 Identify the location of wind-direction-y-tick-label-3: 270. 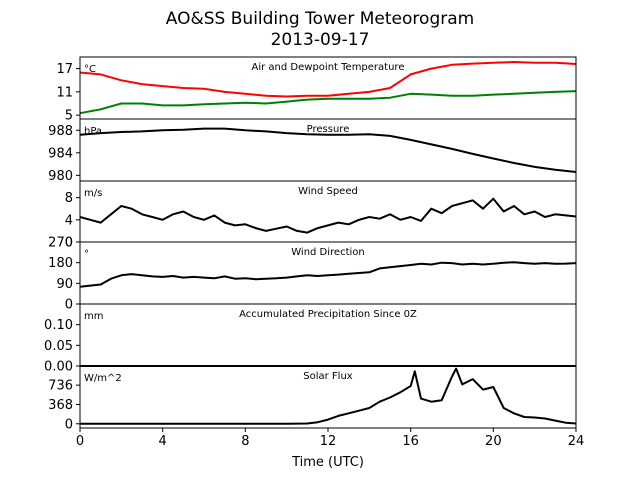
(60, 243).